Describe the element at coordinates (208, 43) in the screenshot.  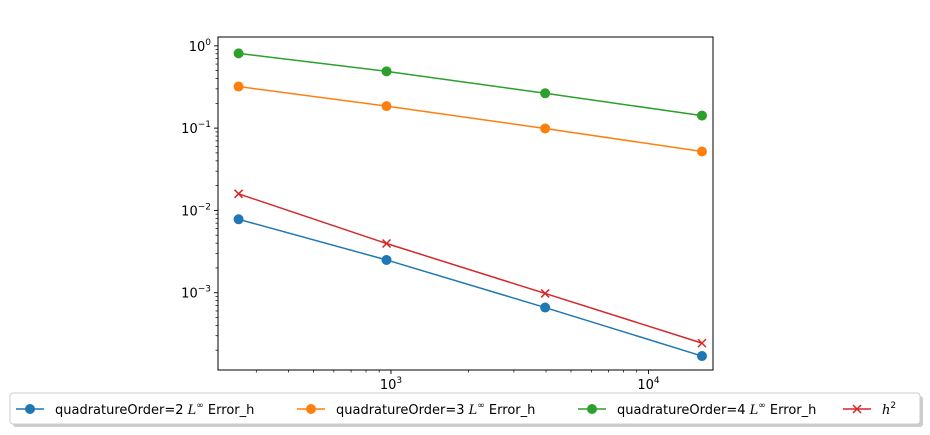
I see `y-tick-label-exp: 0` at that location.